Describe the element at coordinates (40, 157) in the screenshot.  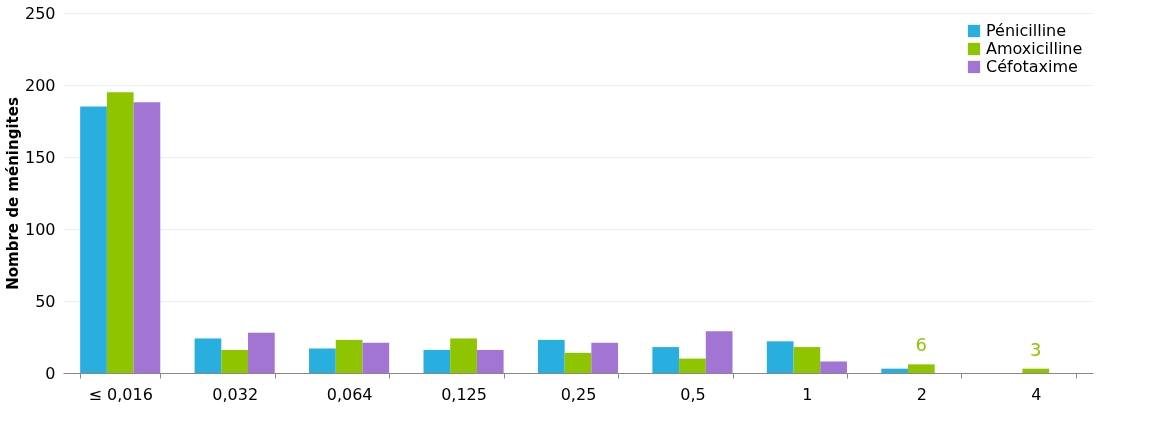
I see `y-tick-label: 150` at that location.